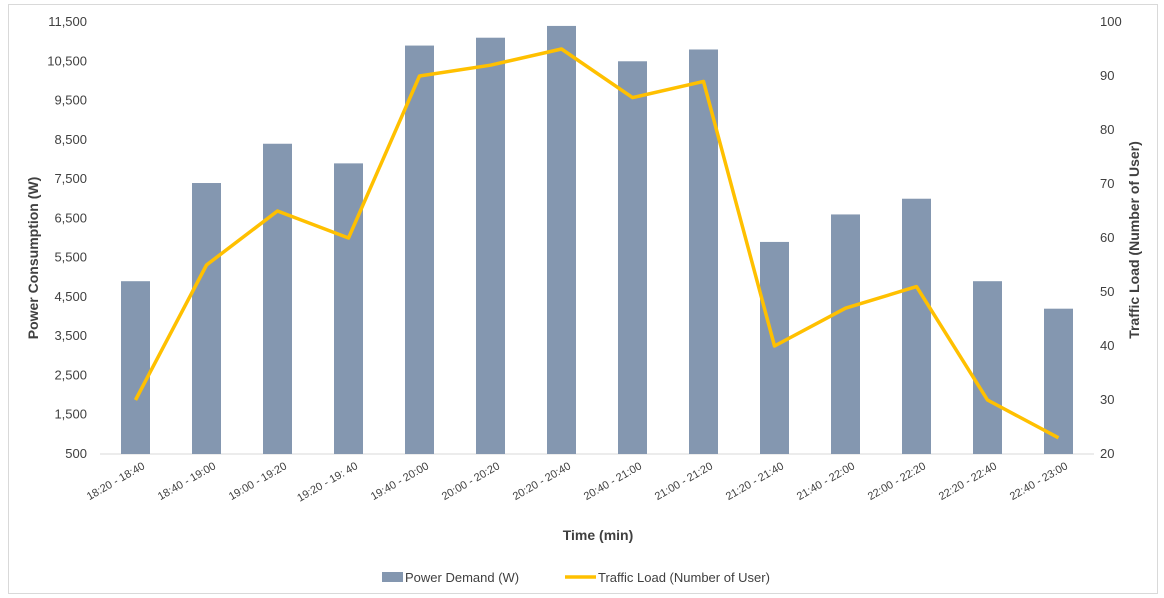 This screenshot has height=598, width=1164. What do you see at coordinates (1107, 129) in the screenshot?
I see `y2-tick-label: 80` at bounding box center [1107, 129].